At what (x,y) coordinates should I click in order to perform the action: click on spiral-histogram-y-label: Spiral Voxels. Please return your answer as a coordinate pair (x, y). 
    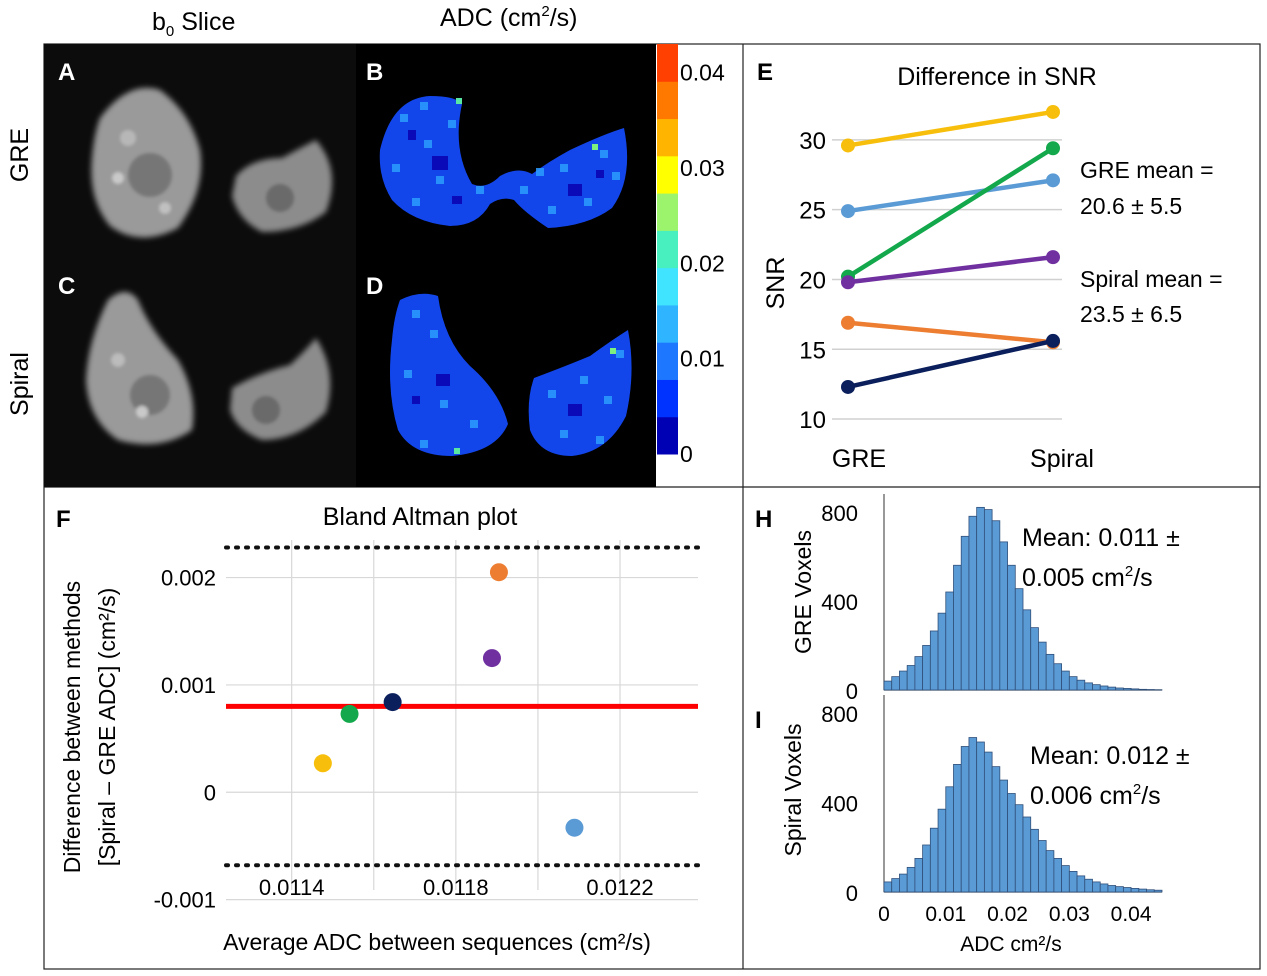
    Looking at the image, I should click on (793, 790).